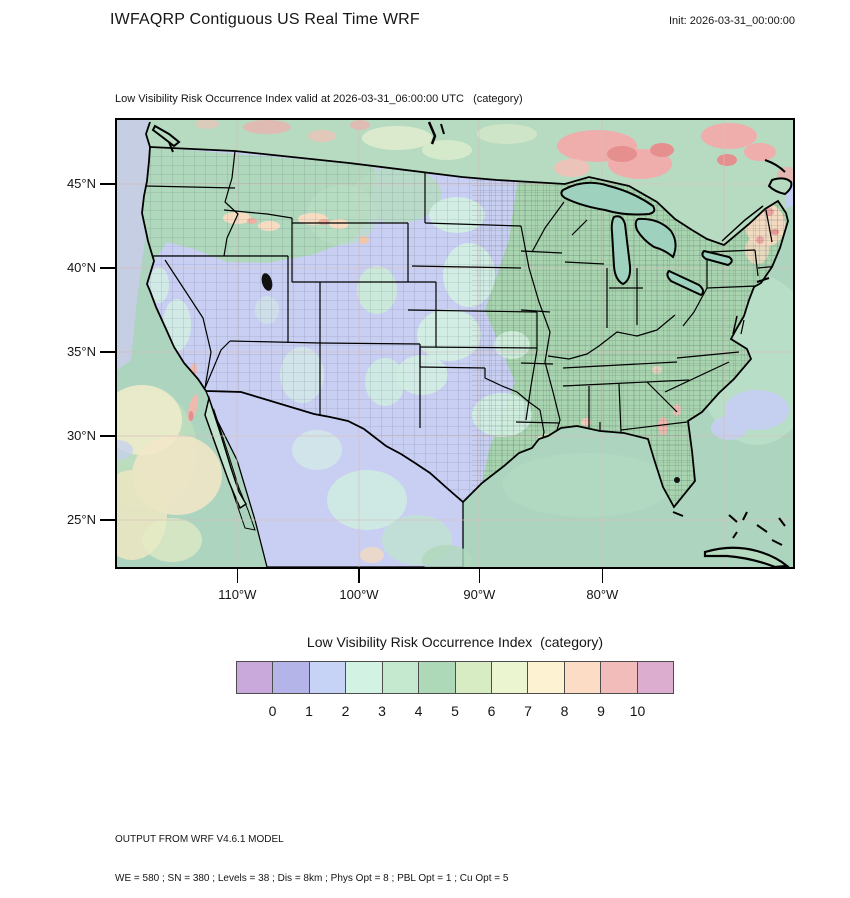 The height and width of the screenshot is (898, 850). I want to click on colorbar-tick-label: 5, so click(455, 711).